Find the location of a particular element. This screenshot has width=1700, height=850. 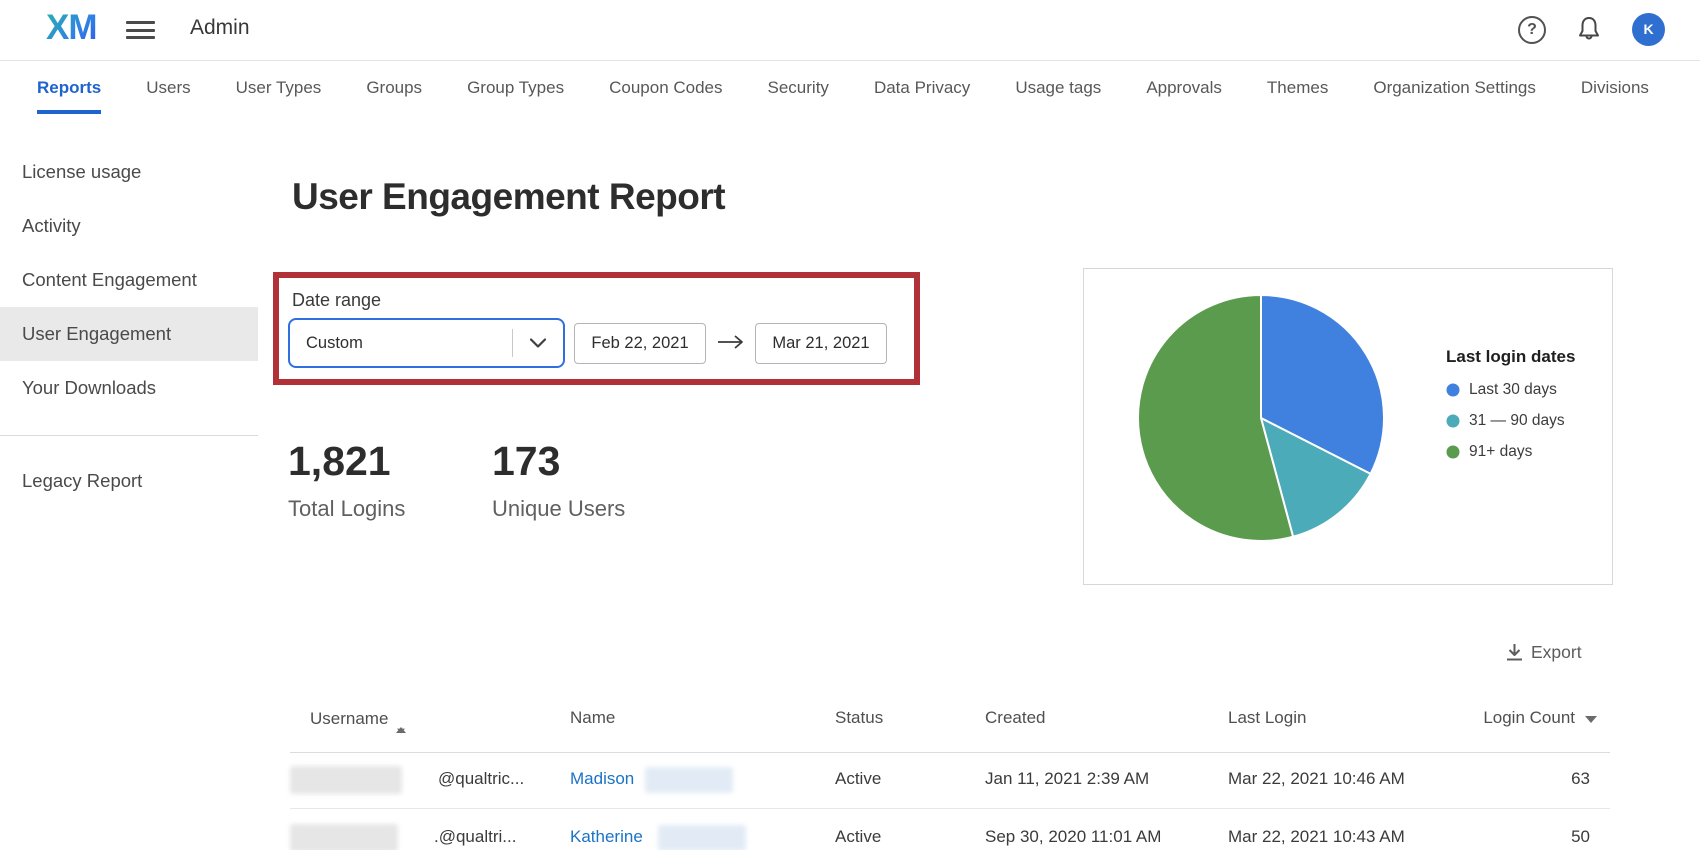

download-icon is located at coordinates (1514, 652).